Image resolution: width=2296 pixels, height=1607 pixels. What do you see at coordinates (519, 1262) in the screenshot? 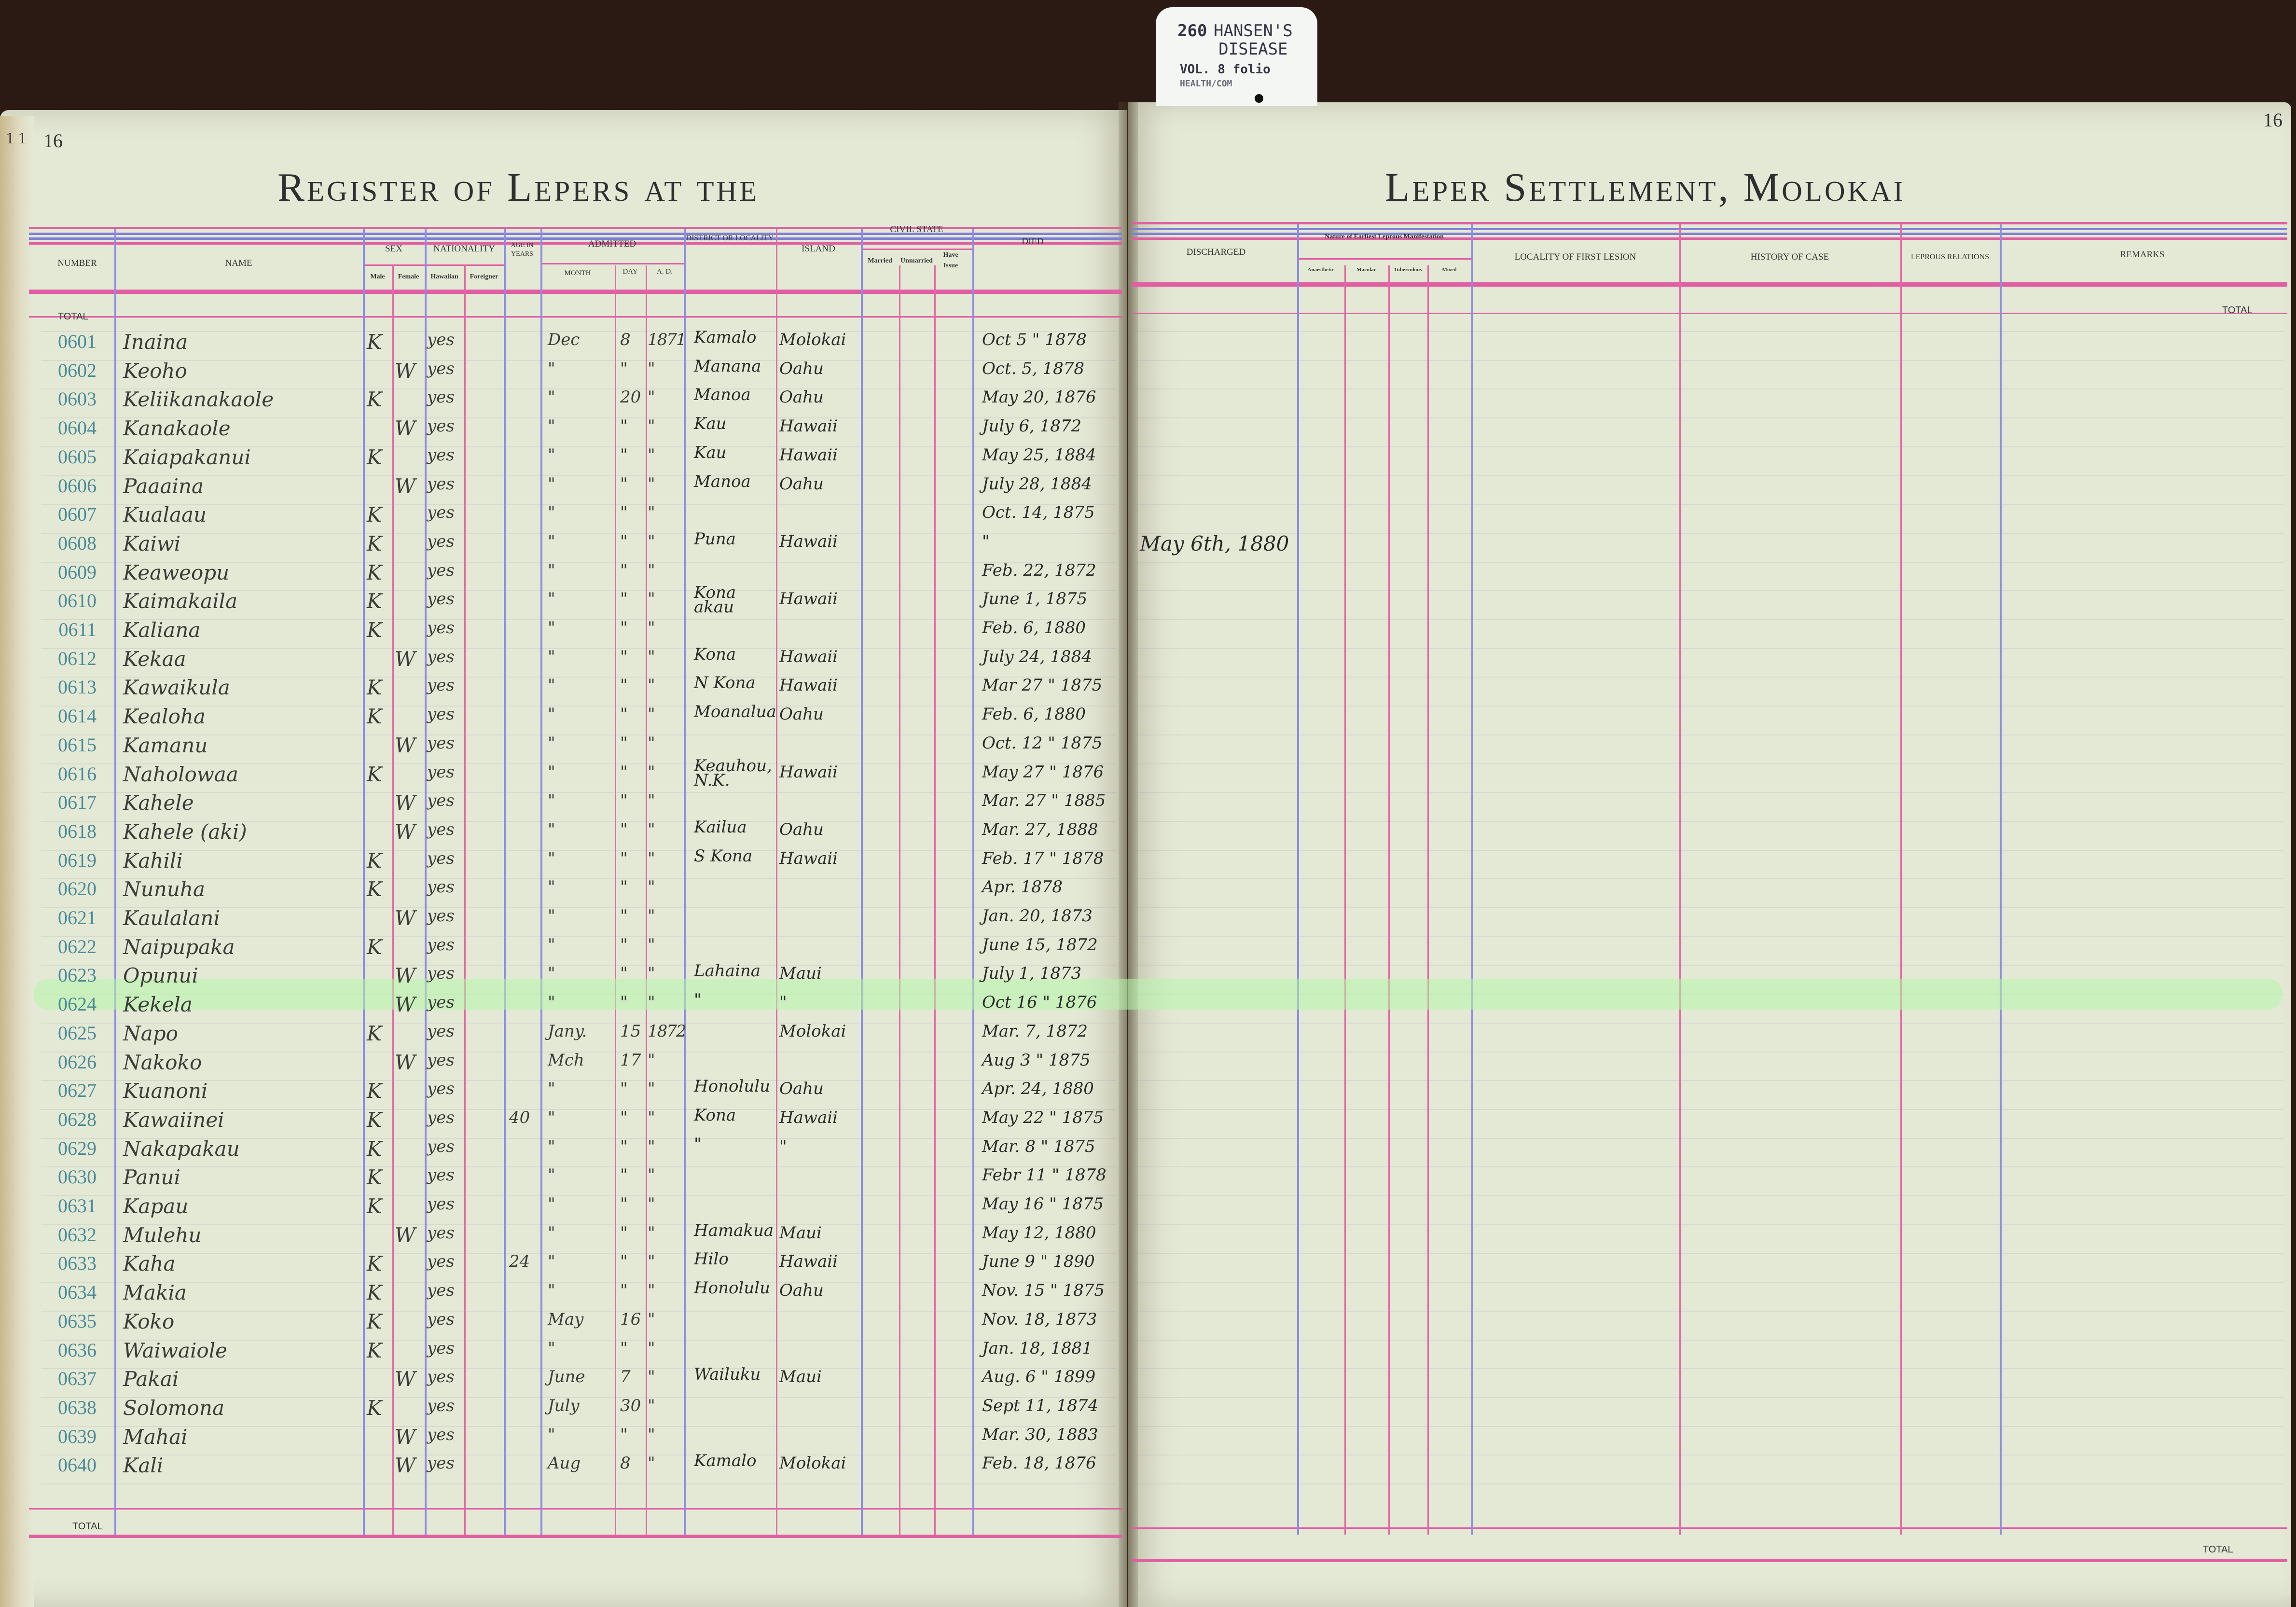
I see `age-years: 24` at bounding box center [519, 1262].